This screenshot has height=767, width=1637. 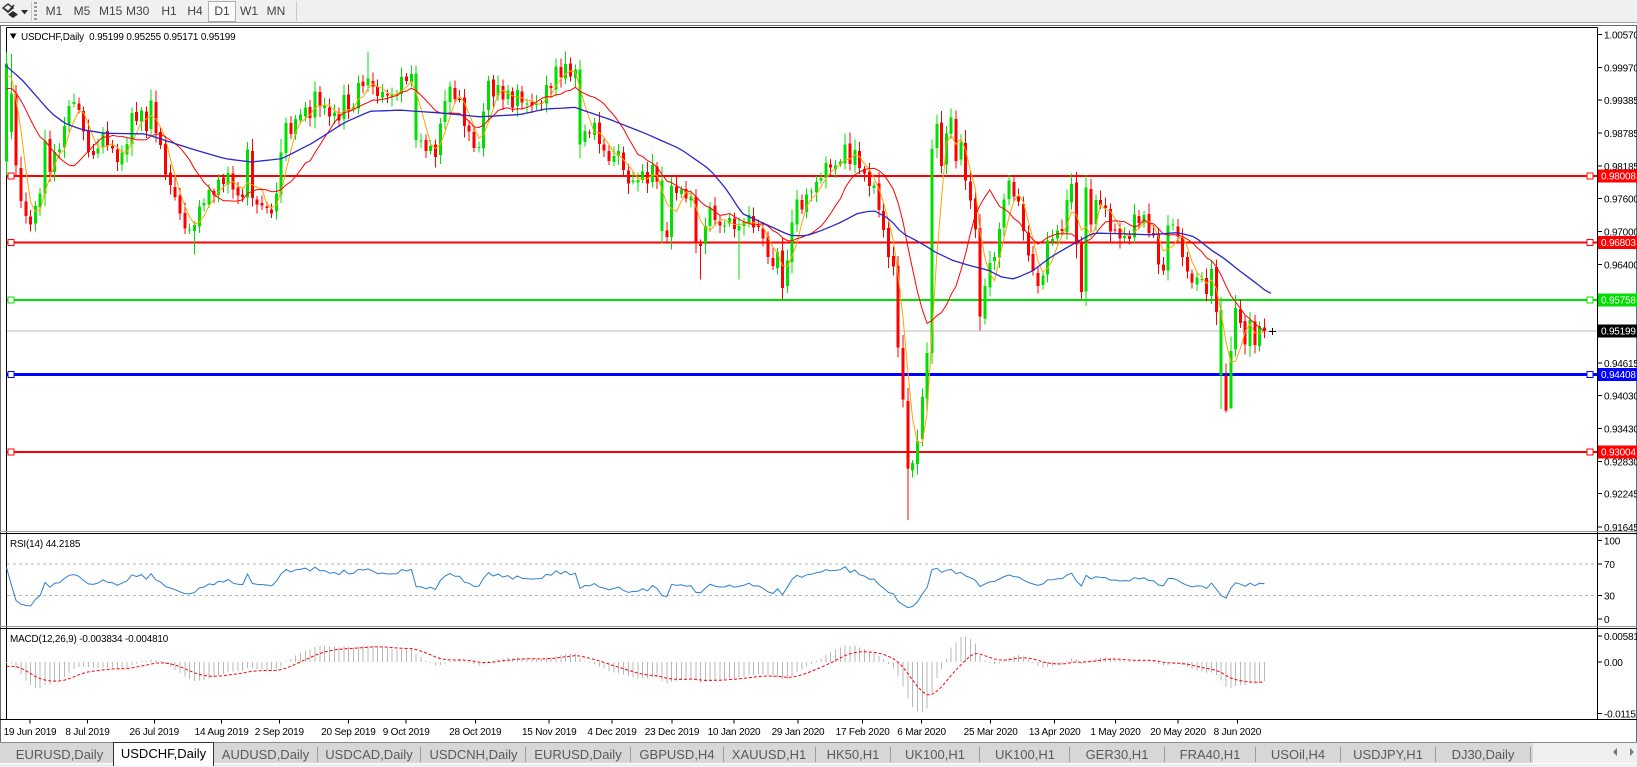 I want to click on svg-text: 14 Aug 2019, so click(x=222, y=732).